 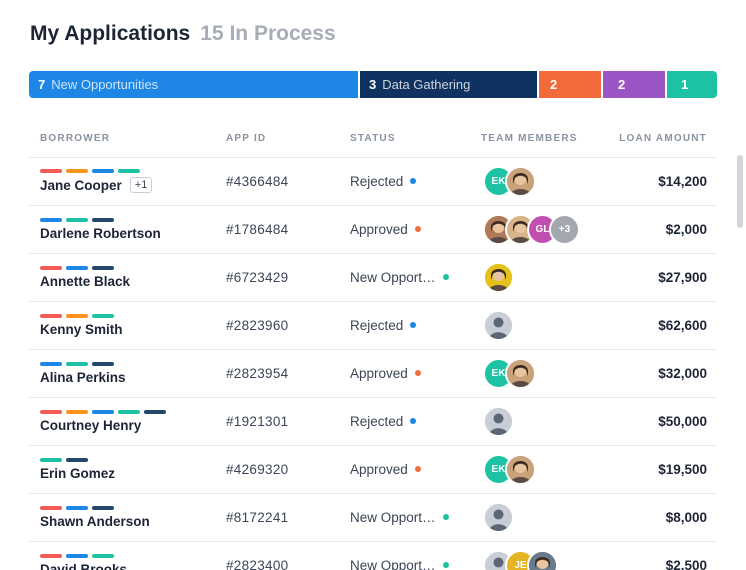 What do you see at coordinates (288, 421) in the screenshot?
I see `app-id: #1921301` at bounding box center [288, 421].